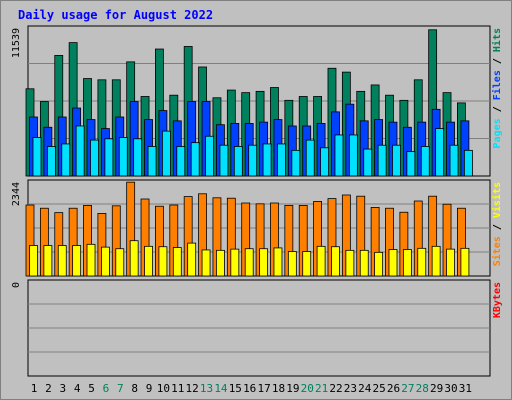  I want to click on x-tick-label: 27, so click(407, 388).